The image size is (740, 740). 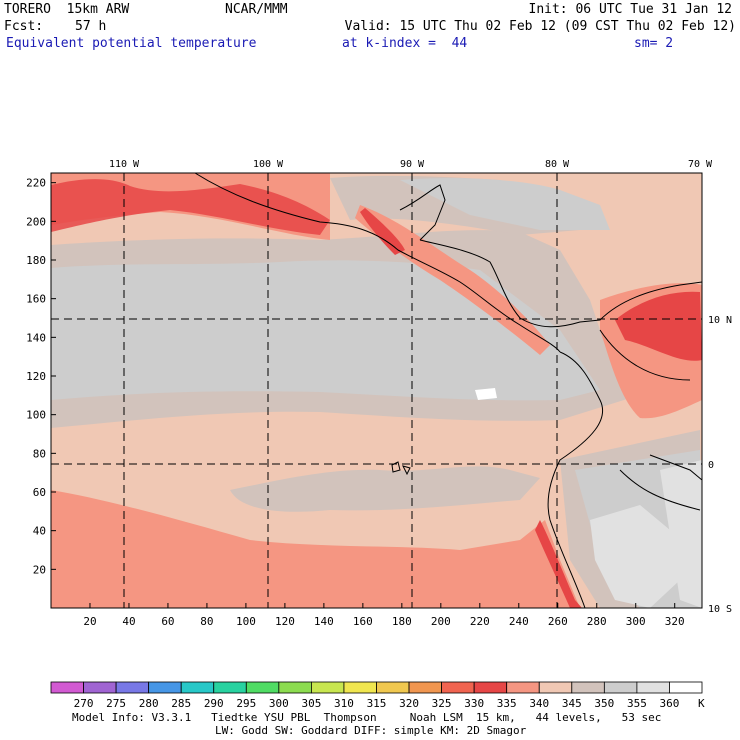 What do you see at coordinates (344, 703) in the screenshot?
I see `colorbar-level-label: 310` at bounding box center [344, 703].